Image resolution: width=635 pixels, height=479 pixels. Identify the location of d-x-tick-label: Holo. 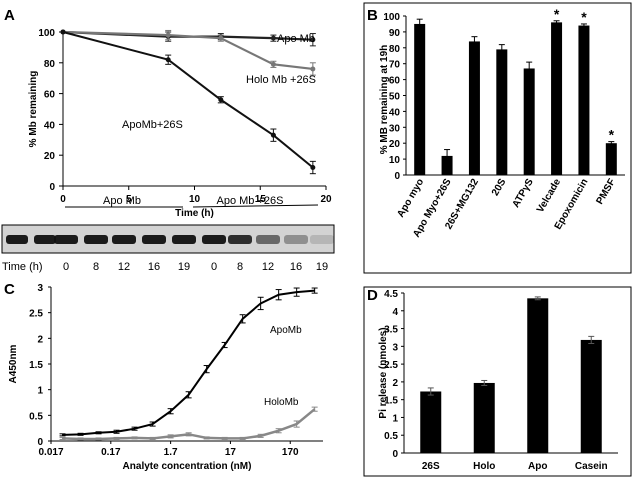
(484, 466).